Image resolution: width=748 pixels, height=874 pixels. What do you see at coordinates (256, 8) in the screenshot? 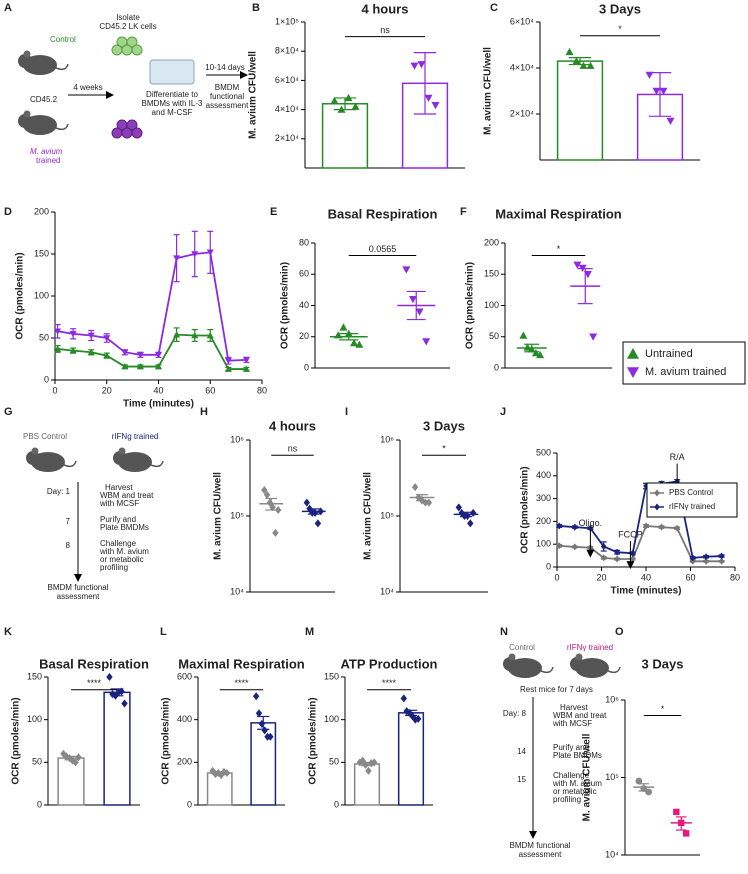
I see `panel-label: B` at bounding box center [256, 8].